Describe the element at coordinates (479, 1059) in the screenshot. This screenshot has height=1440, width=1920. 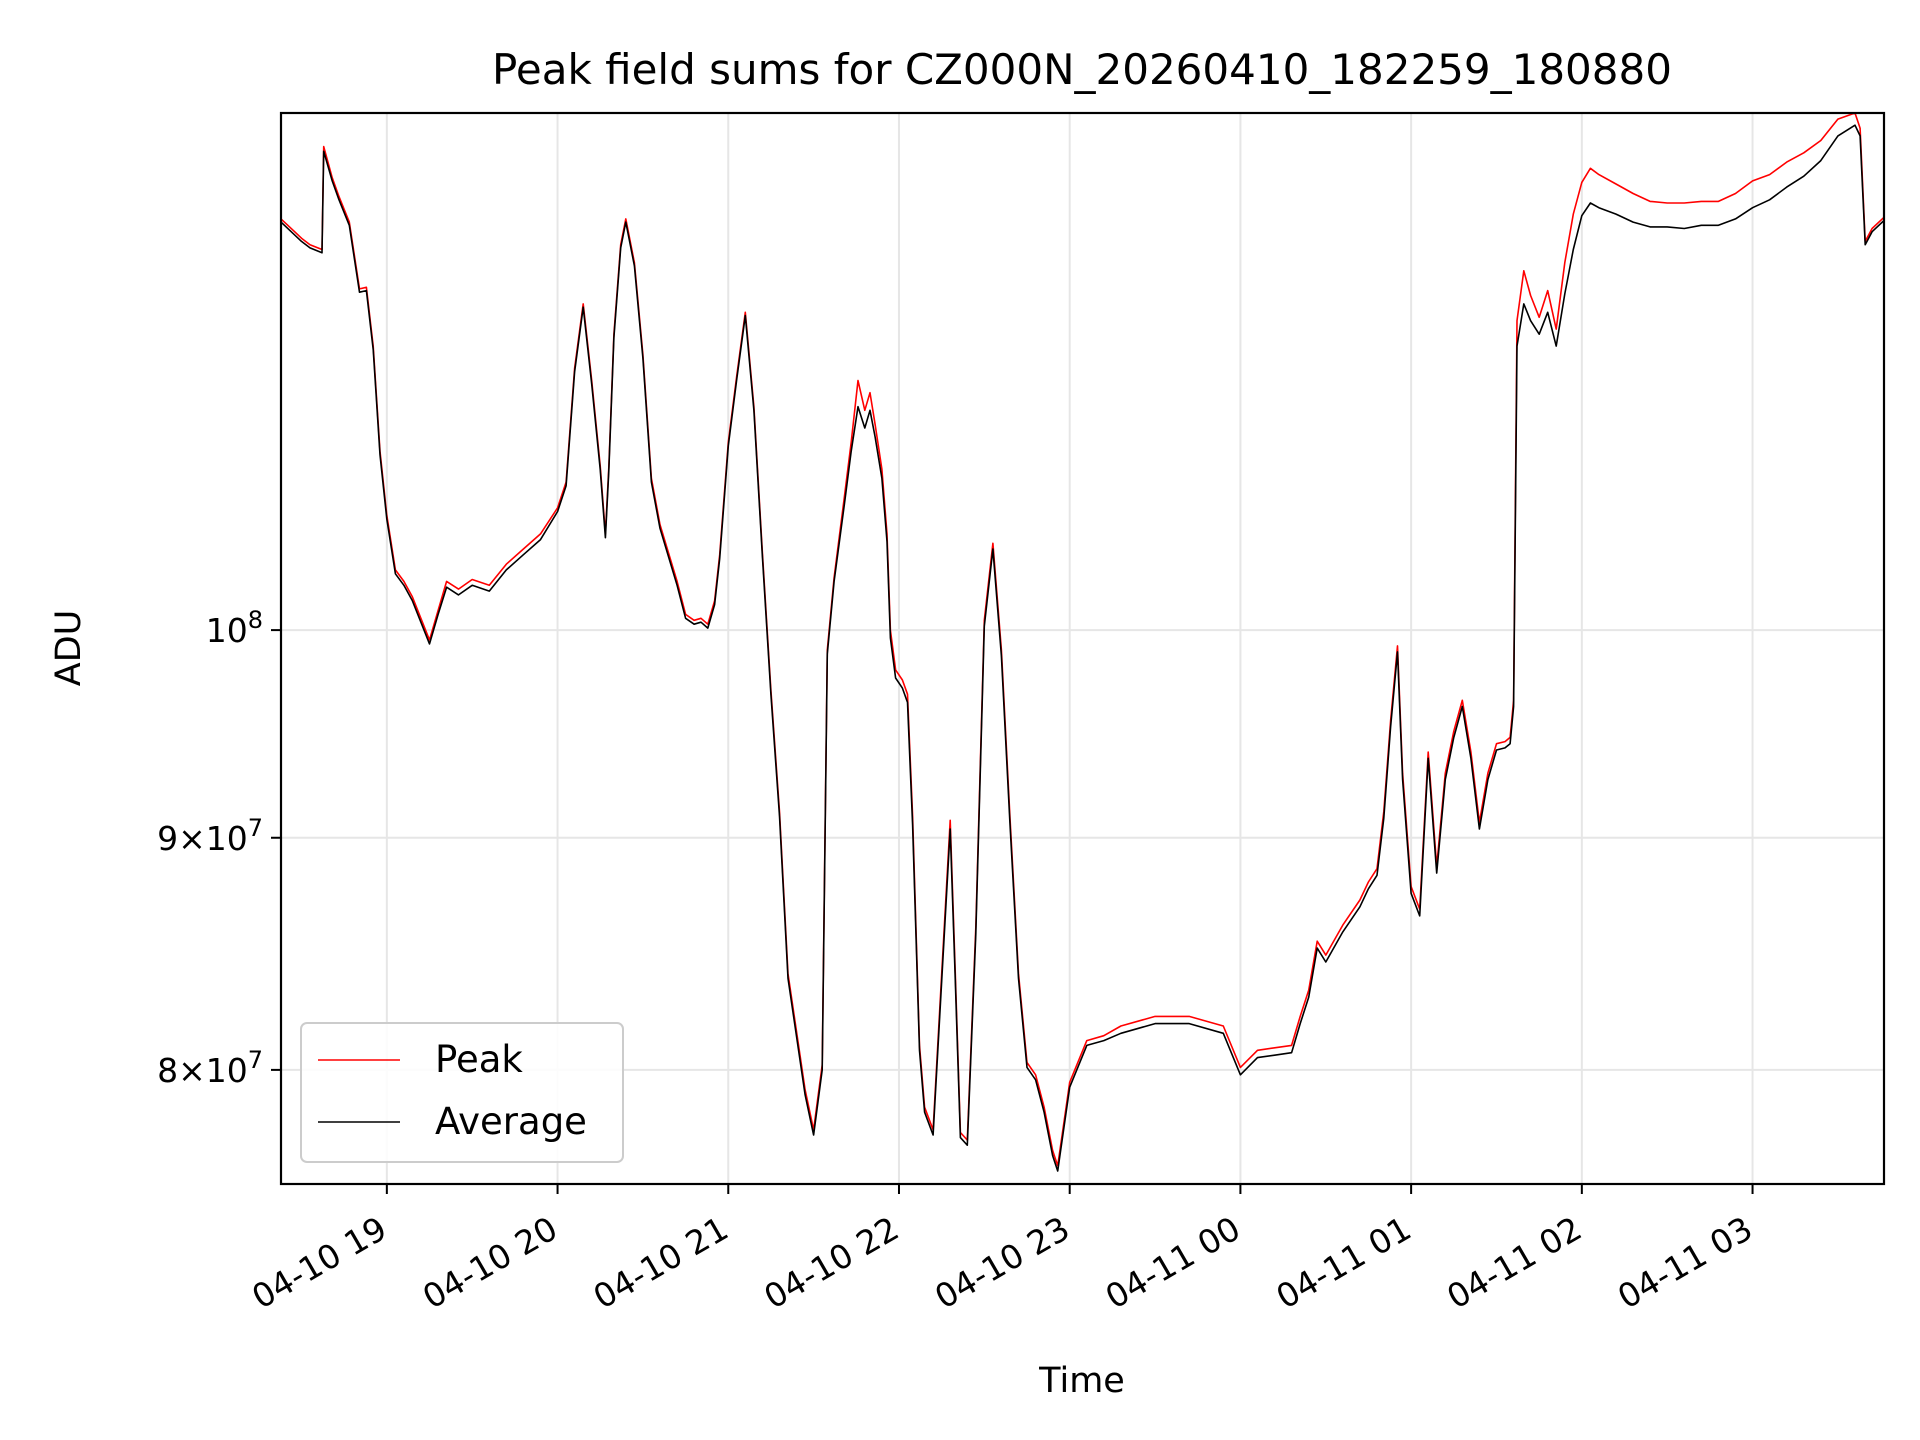
I see `legend-label-peak: Peak` at that location.